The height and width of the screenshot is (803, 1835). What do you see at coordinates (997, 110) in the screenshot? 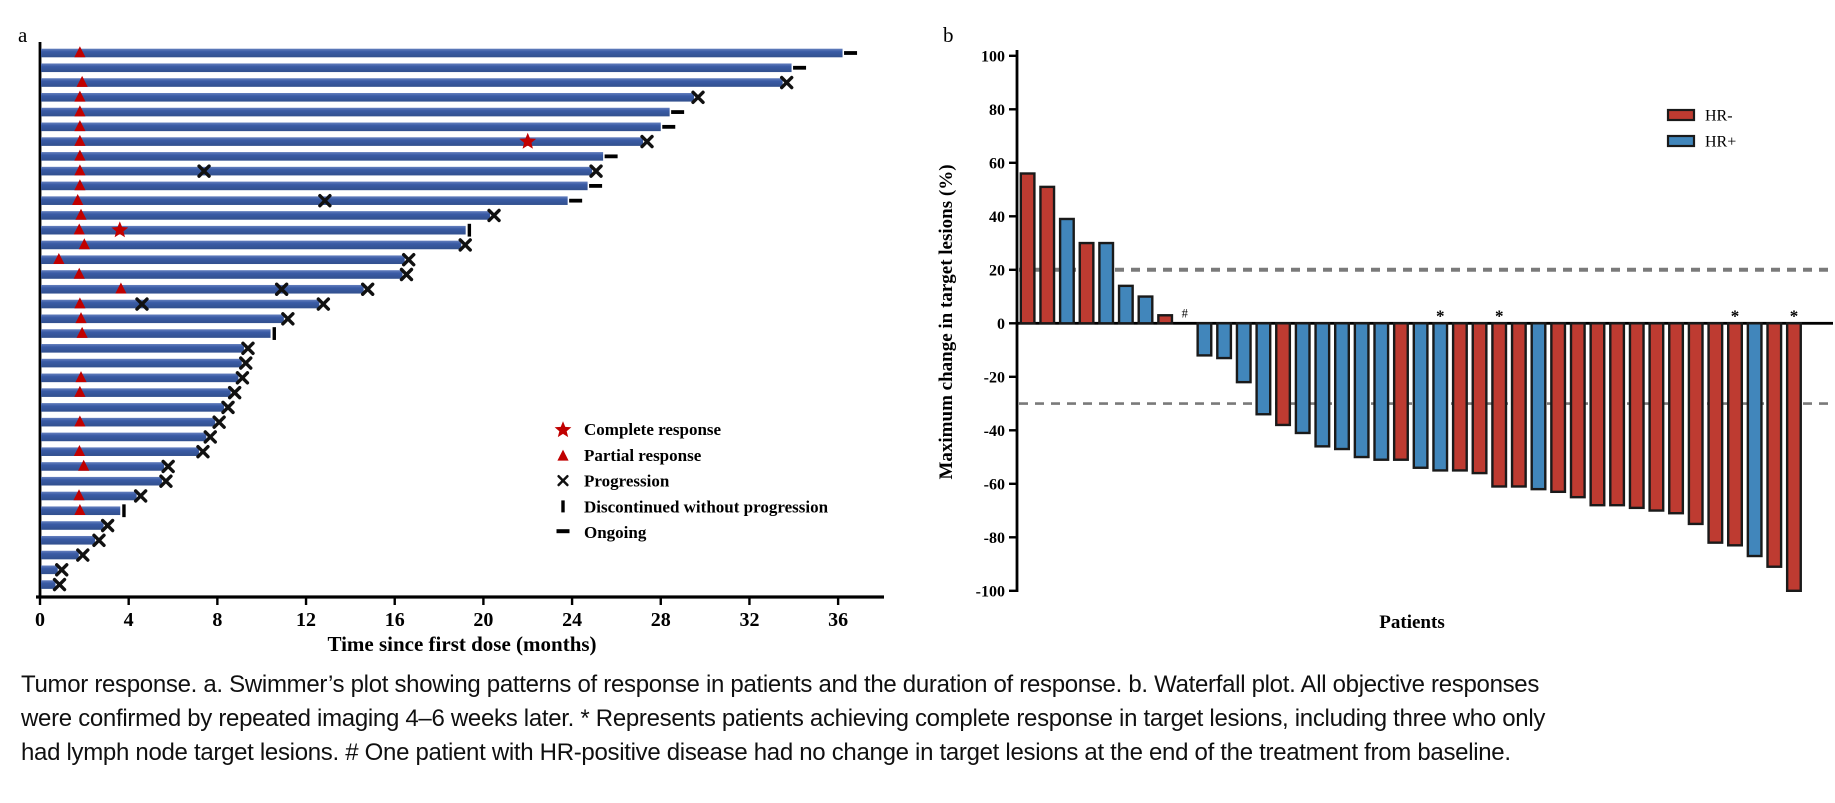
I see `waterfall-y-tick-label: 80` at bounding box center [997, 110].